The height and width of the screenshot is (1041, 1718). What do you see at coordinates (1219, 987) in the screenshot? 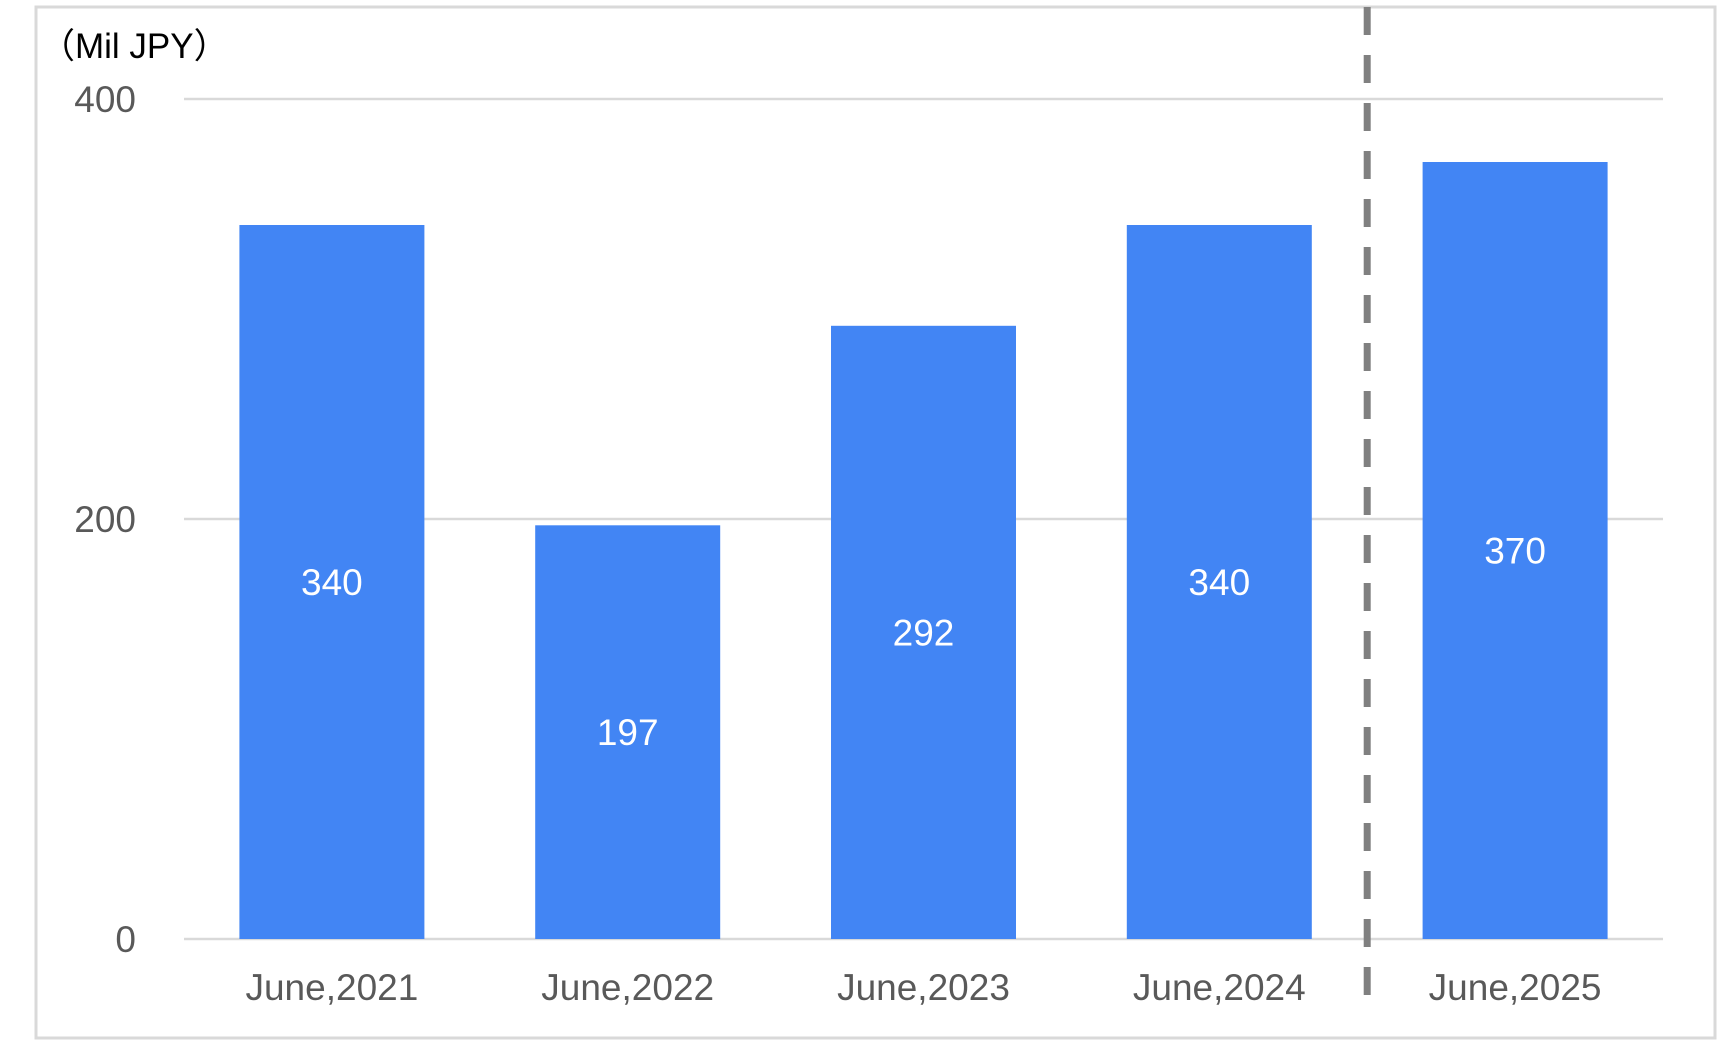
I see `x-tick-label: June,2024` at bounding box center [1219, 987].